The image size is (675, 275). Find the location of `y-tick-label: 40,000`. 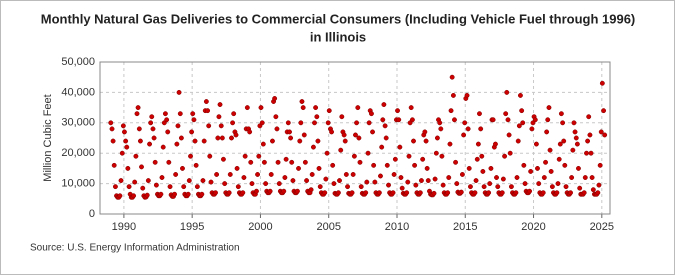

y-tick-label: 40,000 is located at coordinates (78, 92).